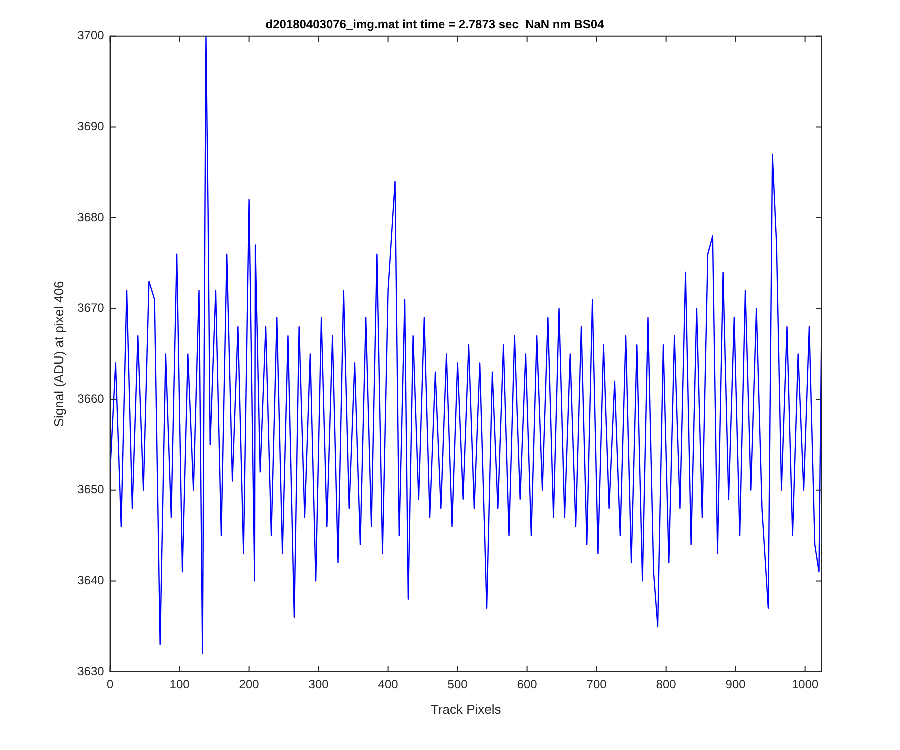 This screenshot has width=900, height=750. Describe the element at coordinates (527, 685) in the screenshot. I see `x-tick-label: 600` at that location.